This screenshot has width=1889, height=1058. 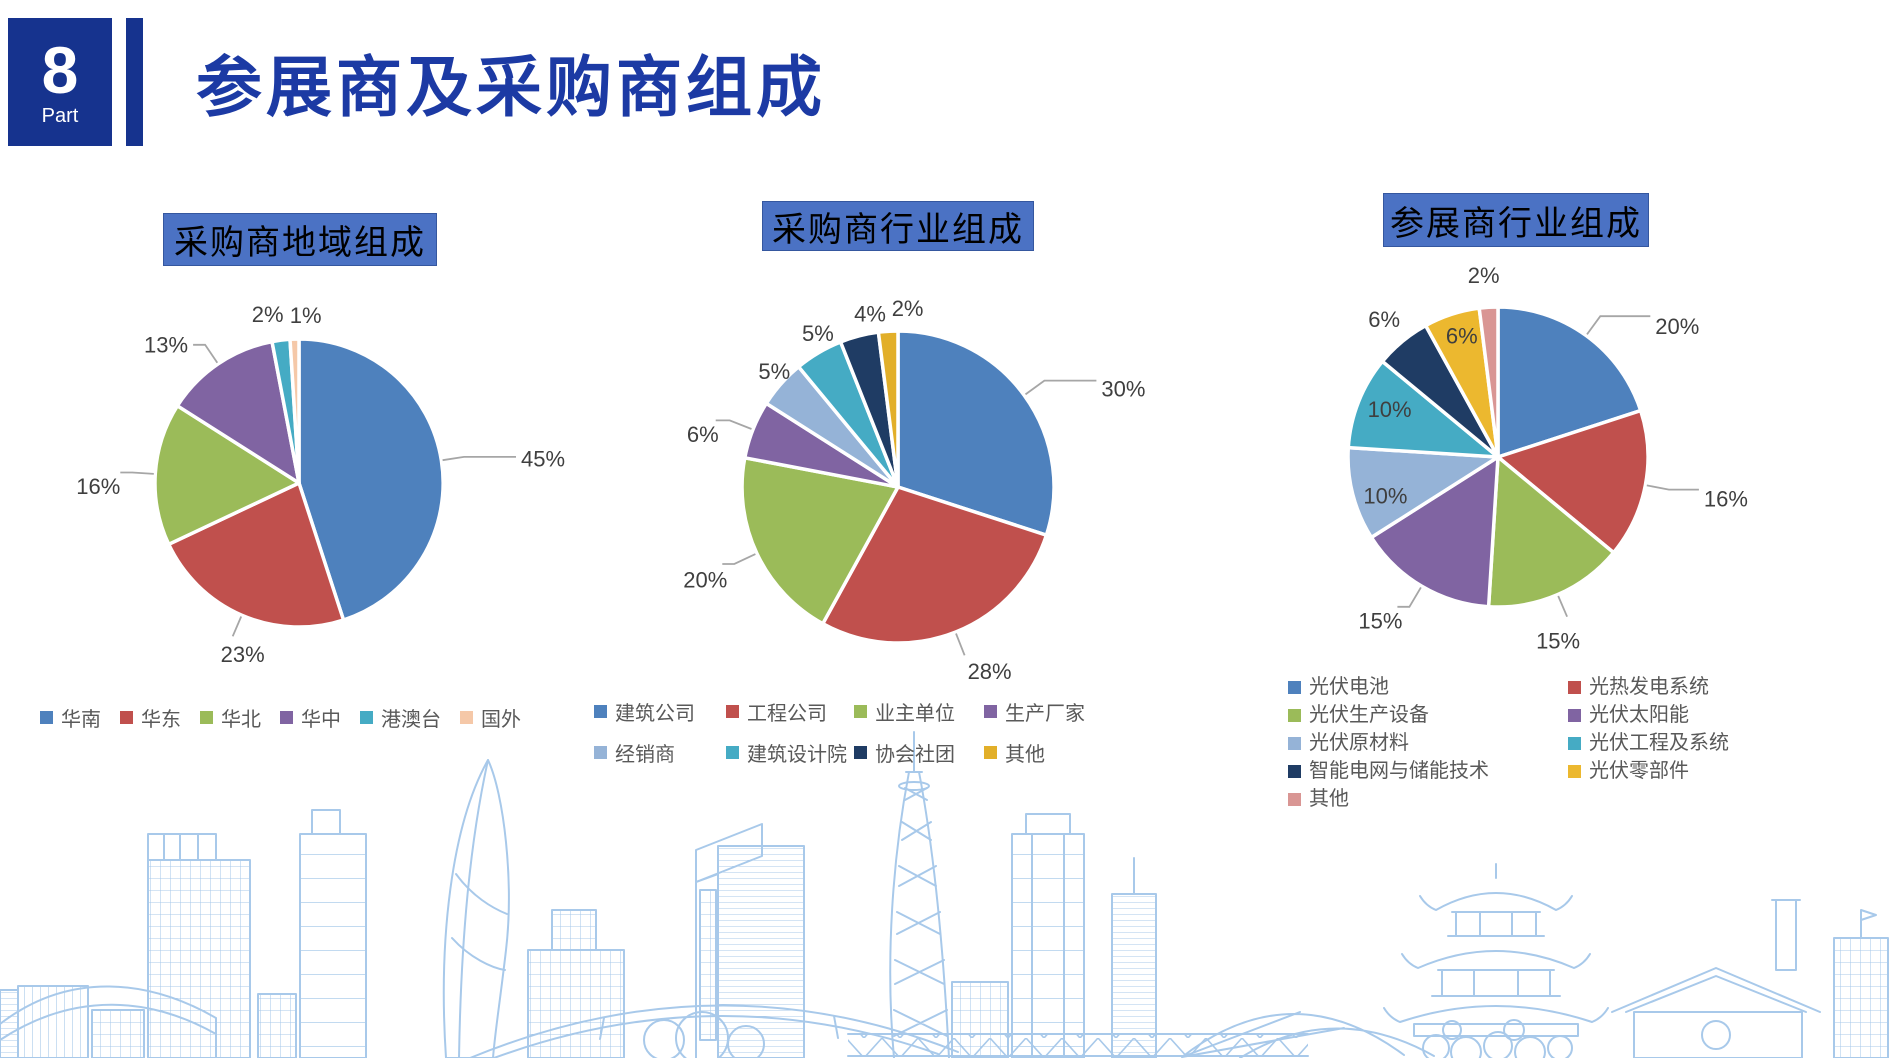 I want to click on legend-item: 国外, so click(x=490, y=717).